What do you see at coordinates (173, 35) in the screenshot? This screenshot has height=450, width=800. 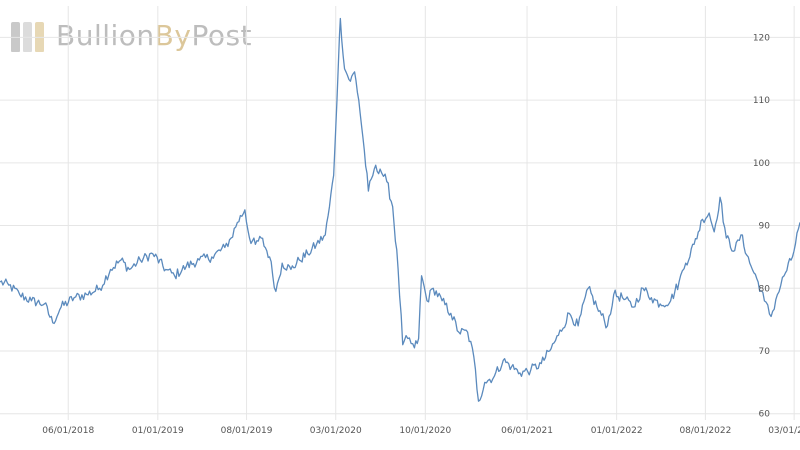 I see `brand-part-by: By` at bounding box center [173, 35].